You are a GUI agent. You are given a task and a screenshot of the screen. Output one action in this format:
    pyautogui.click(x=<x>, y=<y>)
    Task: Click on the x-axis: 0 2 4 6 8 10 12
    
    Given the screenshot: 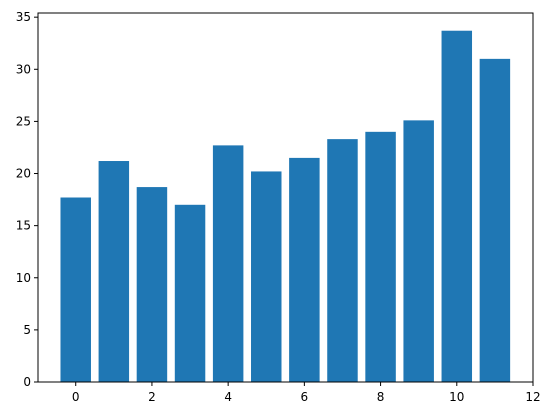 What is the action you would take?
    pyautogui.click(x=306, y=393)
    